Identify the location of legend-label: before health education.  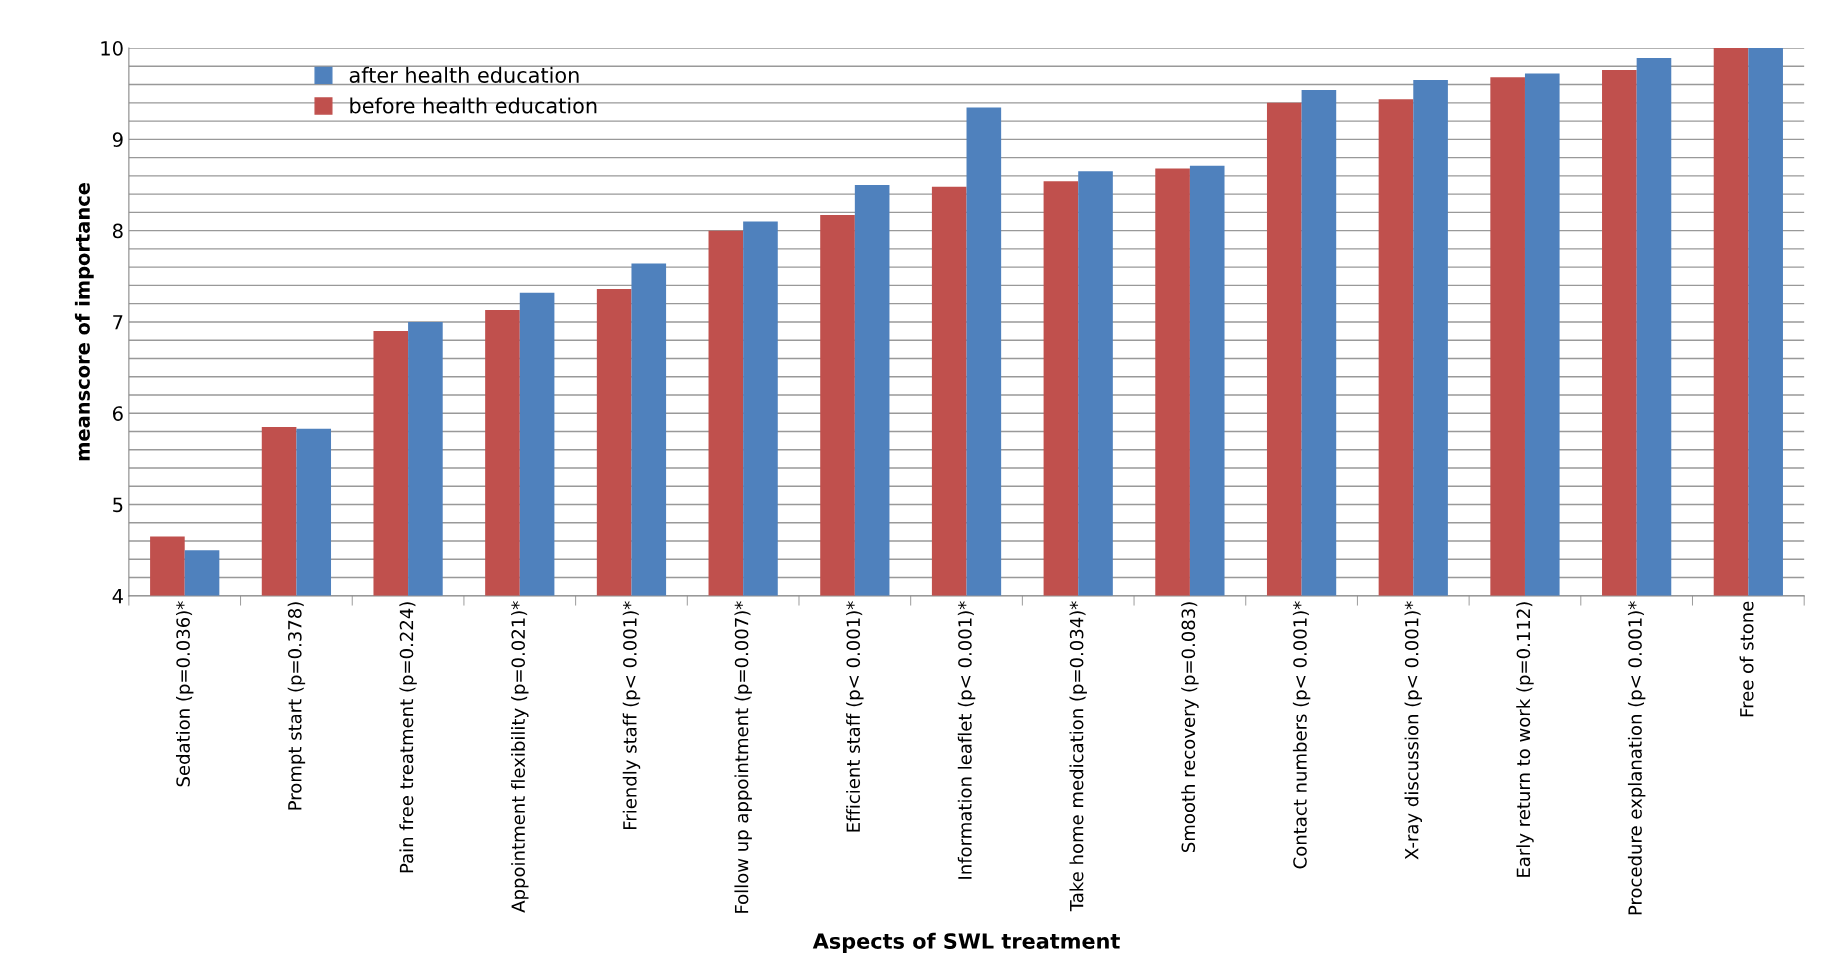
(473, 105).